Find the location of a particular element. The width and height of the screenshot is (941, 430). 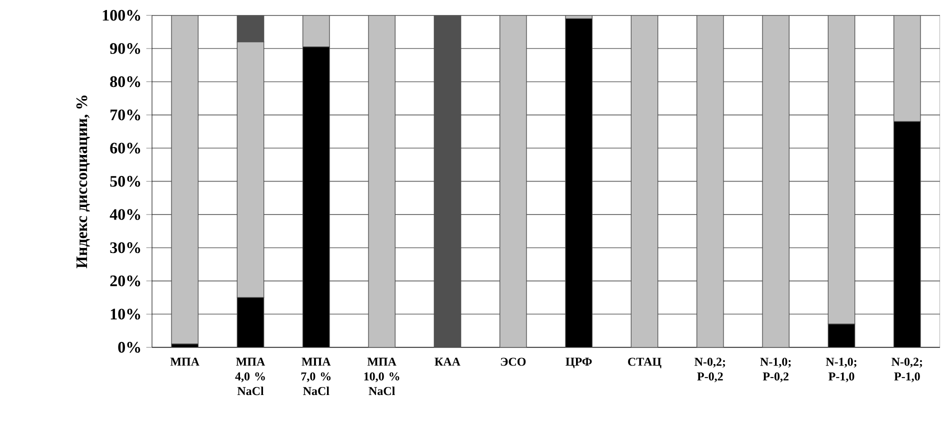

y-tick-label: 90% is located at coordinates (125, 48).